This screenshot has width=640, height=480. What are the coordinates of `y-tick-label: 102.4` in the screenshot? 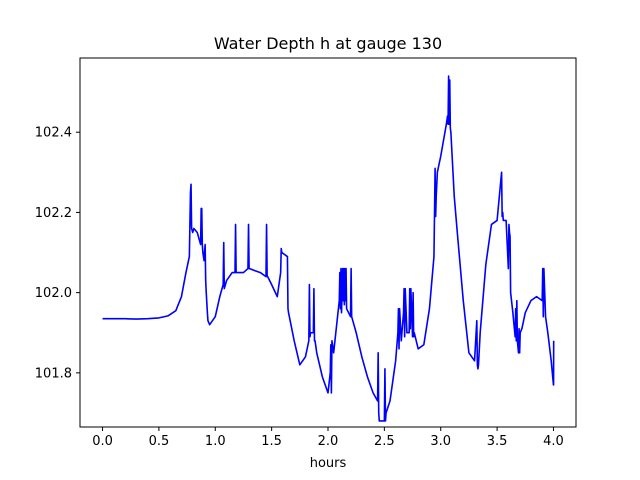 It's located at (53, 133).